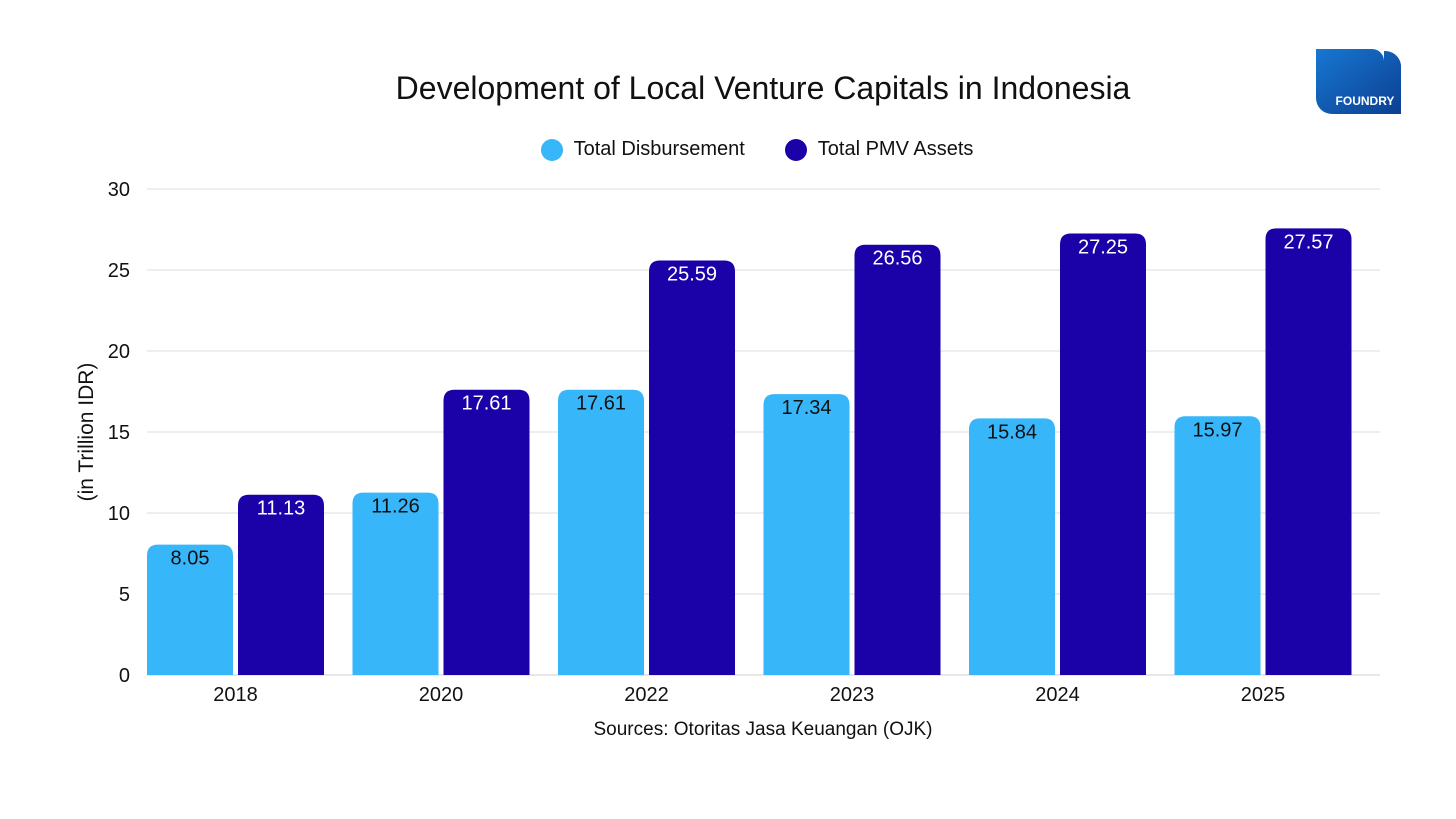 Image resolution: width=1456 pixels, height=819 pixels. What do you see at coordinates (86, 432) in the screenshot?
I see `y-axis-title: (in Trillion IDR)` at bounding box center [86, 432].